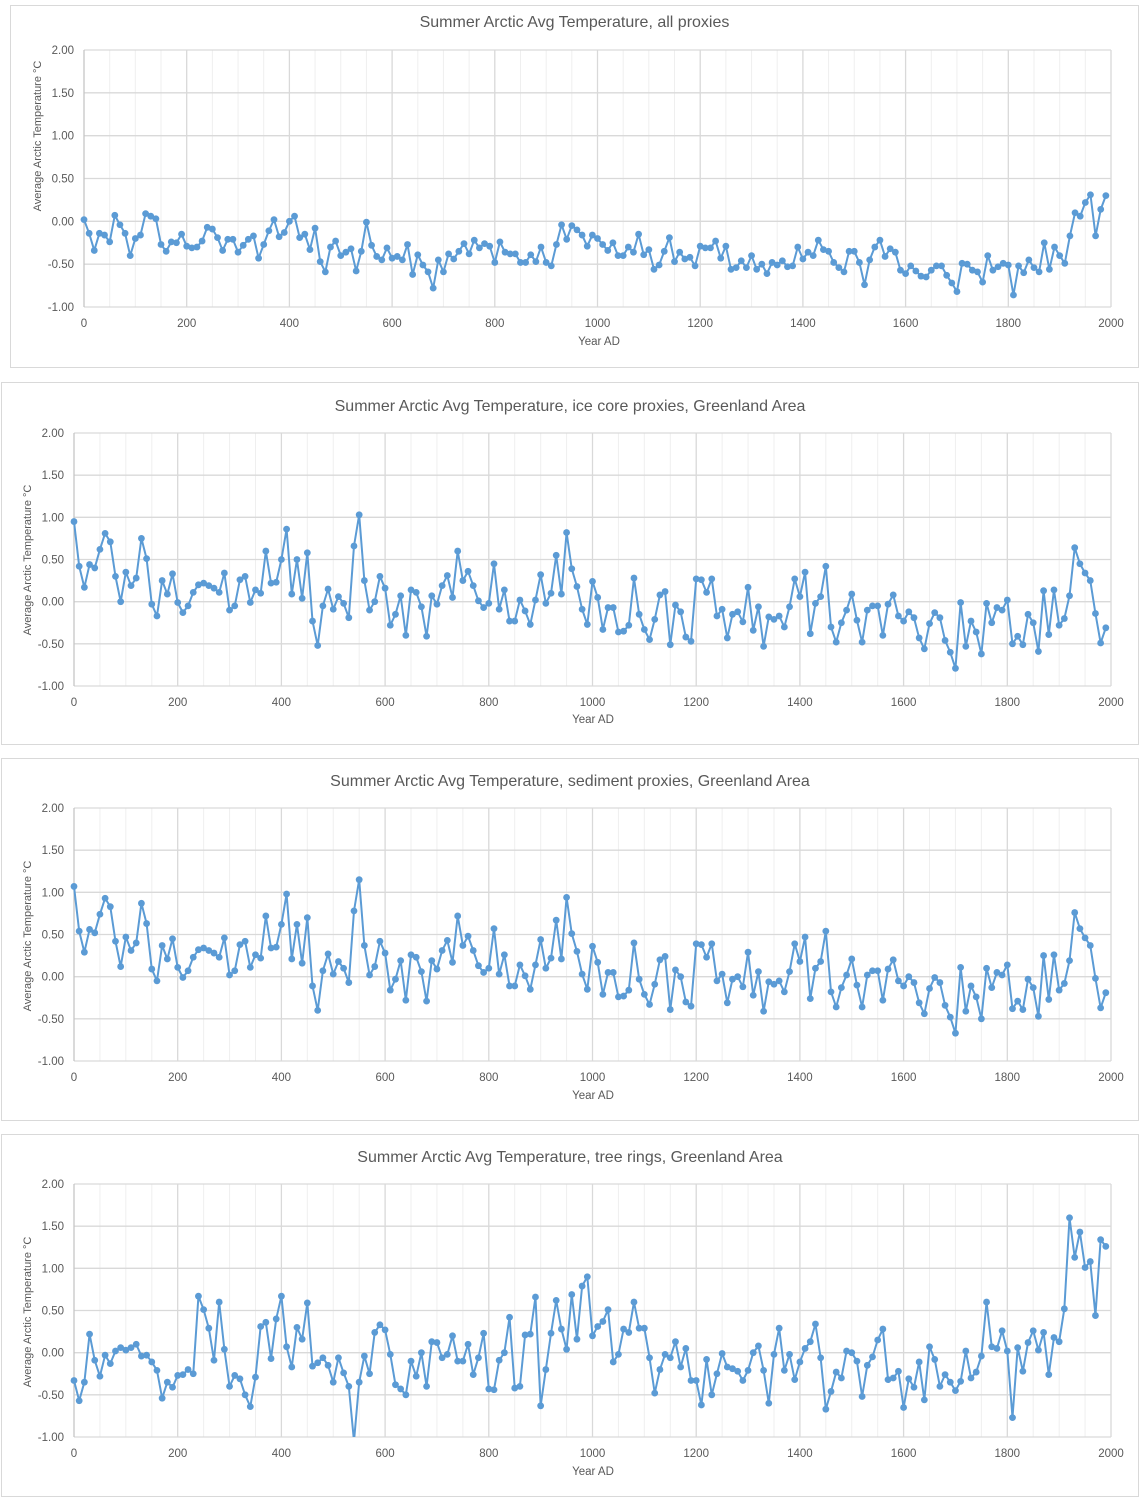  Describe the element at coordinates (186, 324) in the screenshot. I see `x-tick-label: 200` at that location.